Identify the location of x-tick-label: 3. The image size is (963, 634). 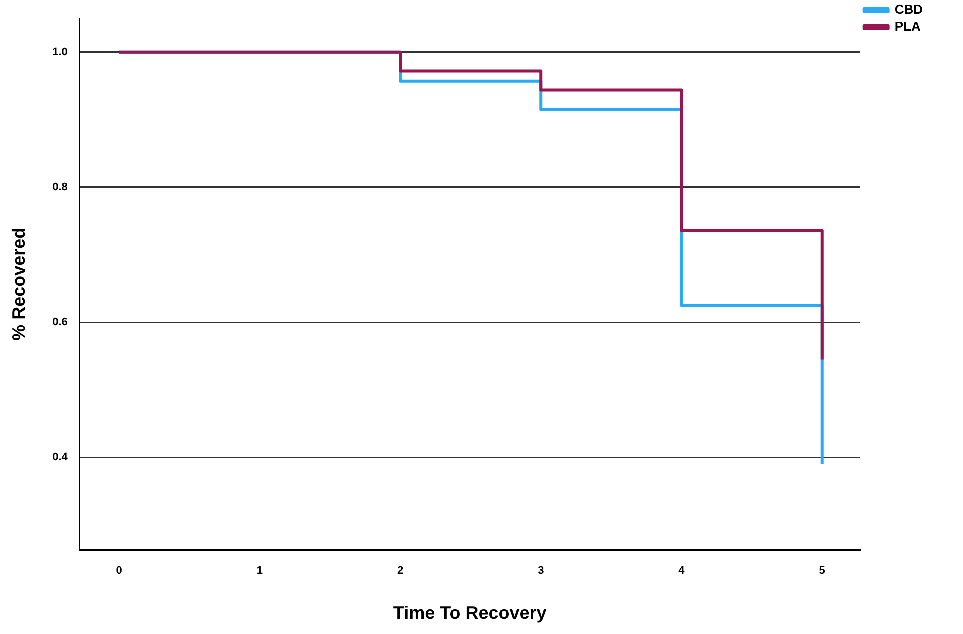
(541, 570).